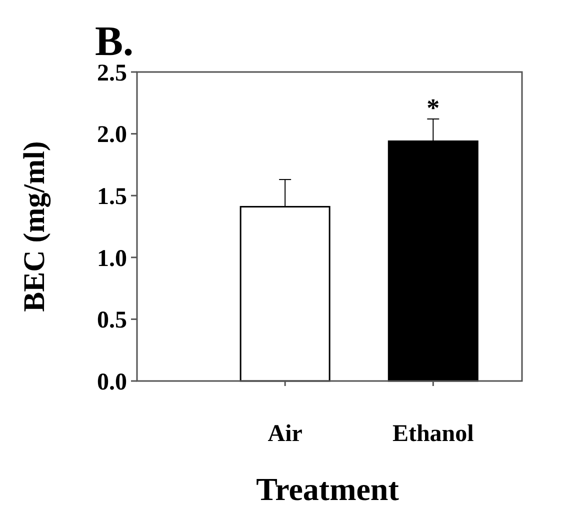  I want to click on y-tick-label: 0.0, so click(112, 382).